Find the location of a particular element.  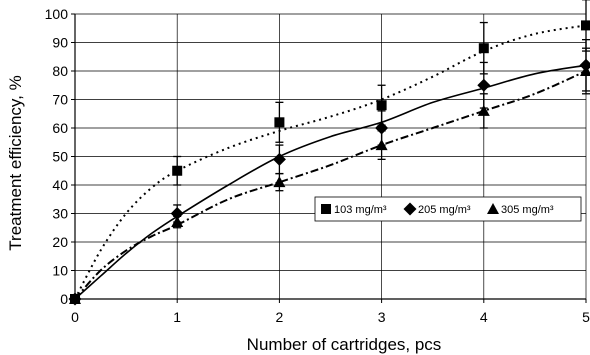

legend-label: 305 mg/m³ is located at coordinates (527, 210).